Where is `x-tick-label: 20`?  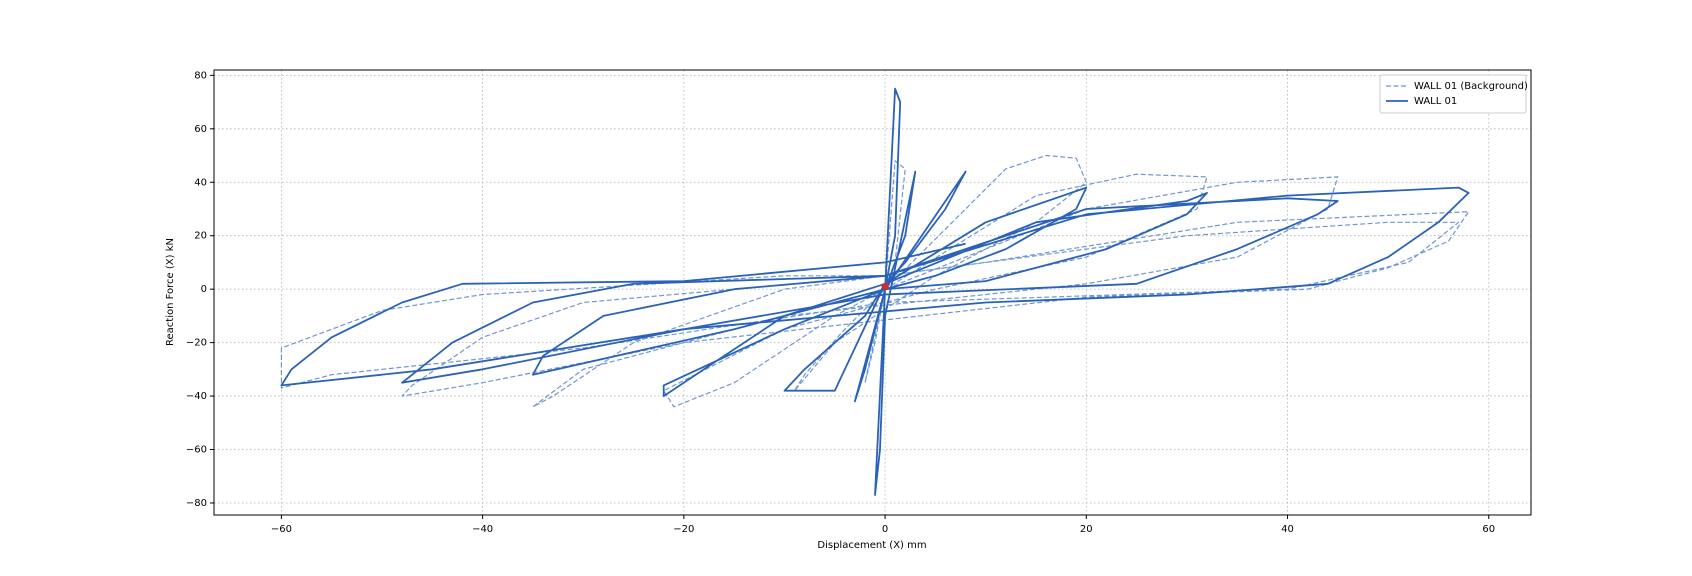
x-tick-label: 20 is located at coordinates (1086, 529).